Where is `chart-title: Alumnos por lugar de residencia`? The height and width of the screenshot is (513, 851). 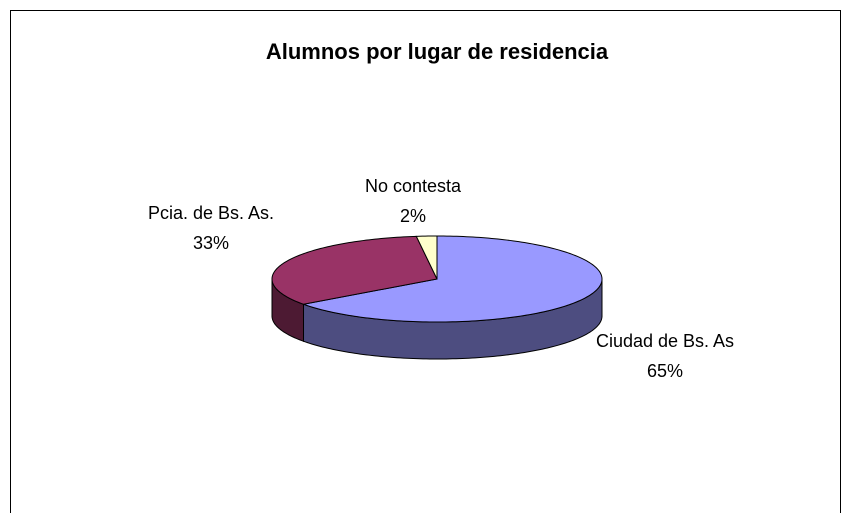 chart-title: Alumnos por lugar de residencia is located at coordinates (437, 51).